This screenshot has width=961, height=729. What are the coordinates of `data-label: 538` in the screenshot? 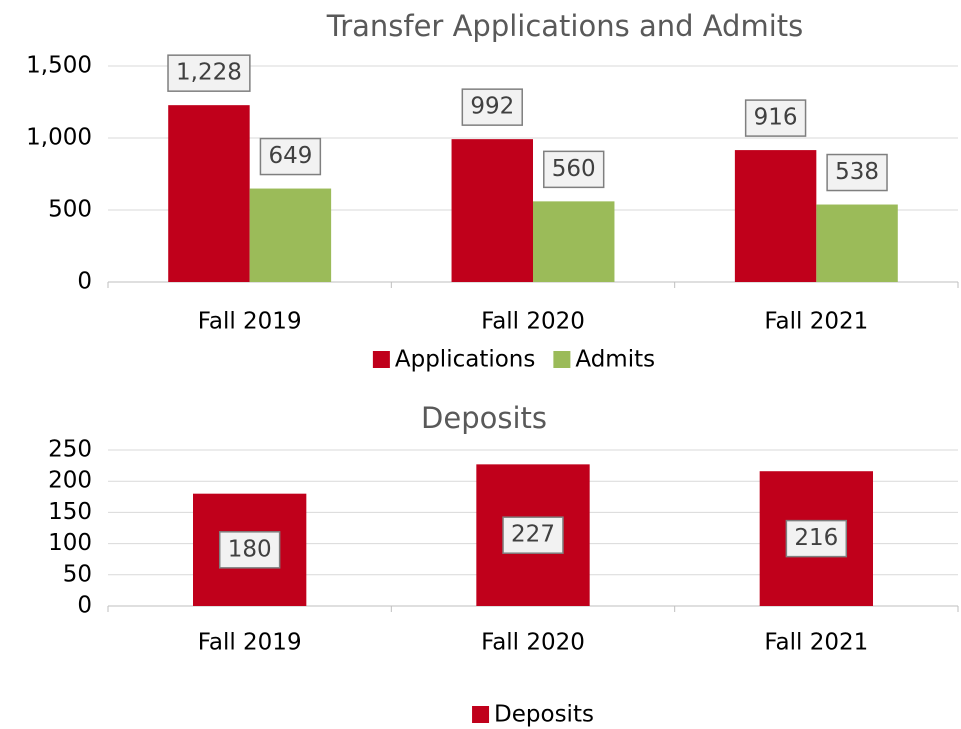 It's located at (857, 172).